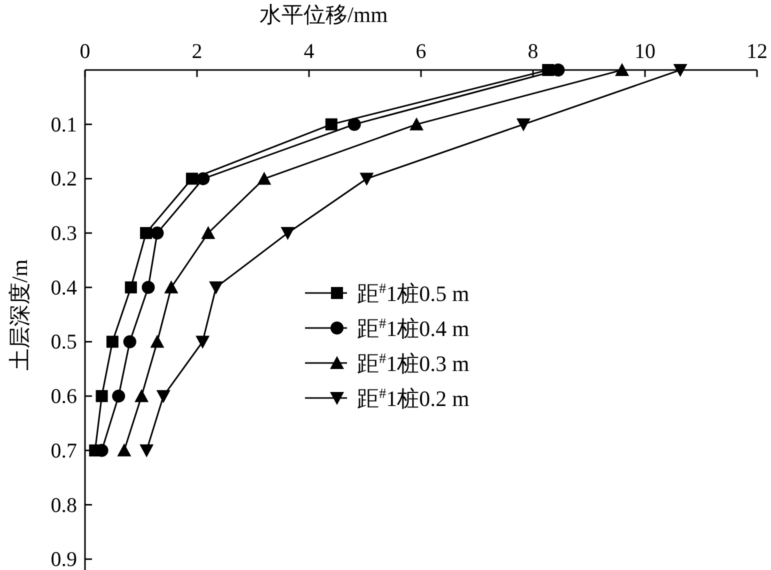 The height and width of the screenshot is (570, 771). Describe the element at coordinates (413, 398) in the screenshot. I see `legend-label: 距$^{#}$1桩0.2 m` at that location.